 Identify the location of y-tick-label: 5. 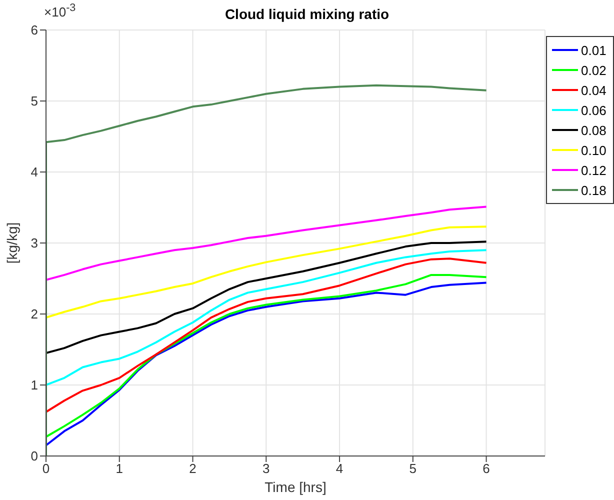
(34, 101).